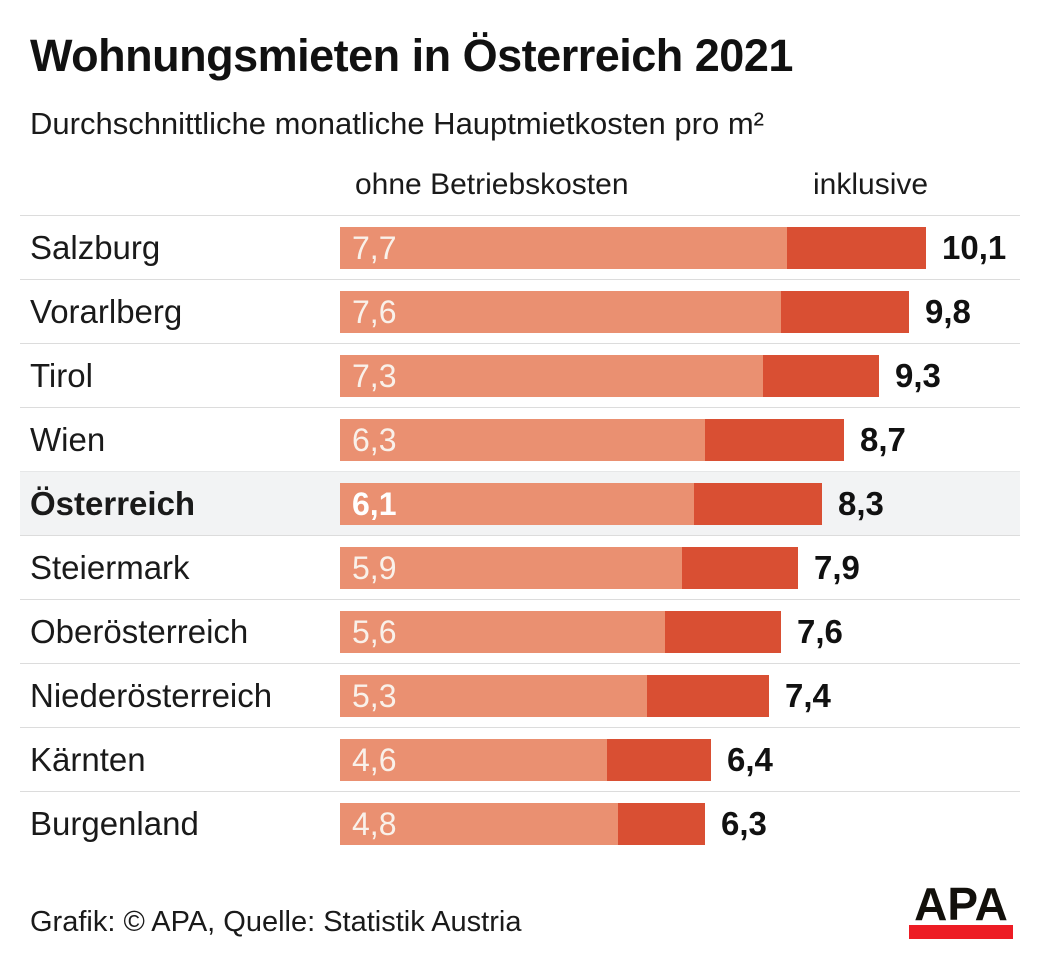 This screenshot has width=1040, height=958. Describe the element at coordinates (551, 376) in the screenshot. I see `bar-ohne-betriebskosten-segment: 7,3` at that location.